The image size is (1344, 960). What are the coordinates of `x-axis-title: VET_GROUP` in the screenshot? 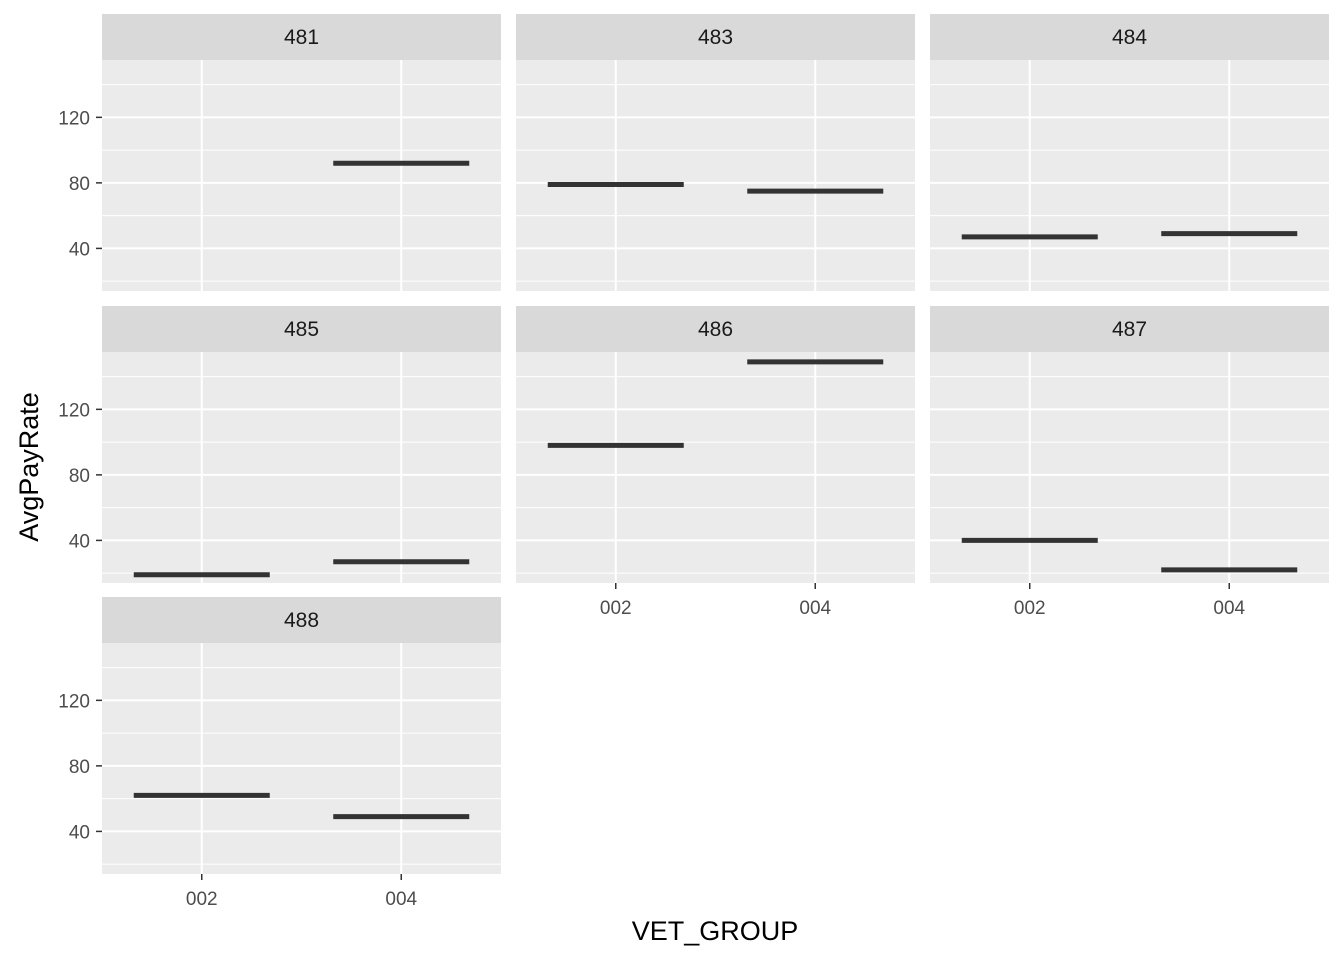 It's located at (715, 931).